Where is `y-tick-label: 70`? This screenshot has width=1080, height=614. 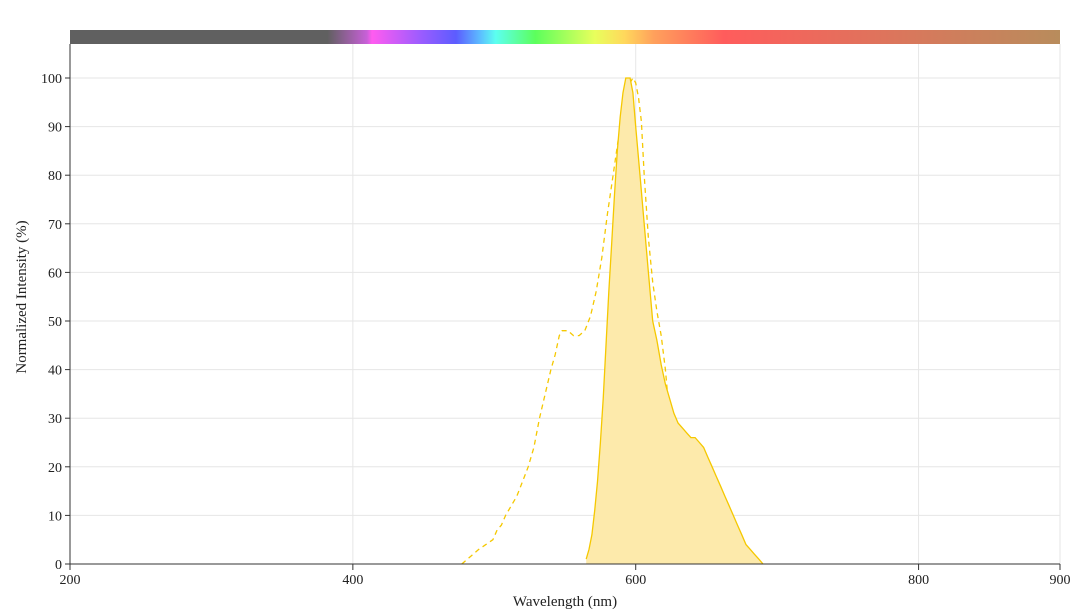 y-tick-label: 70 is located at coordinates (55, 225).